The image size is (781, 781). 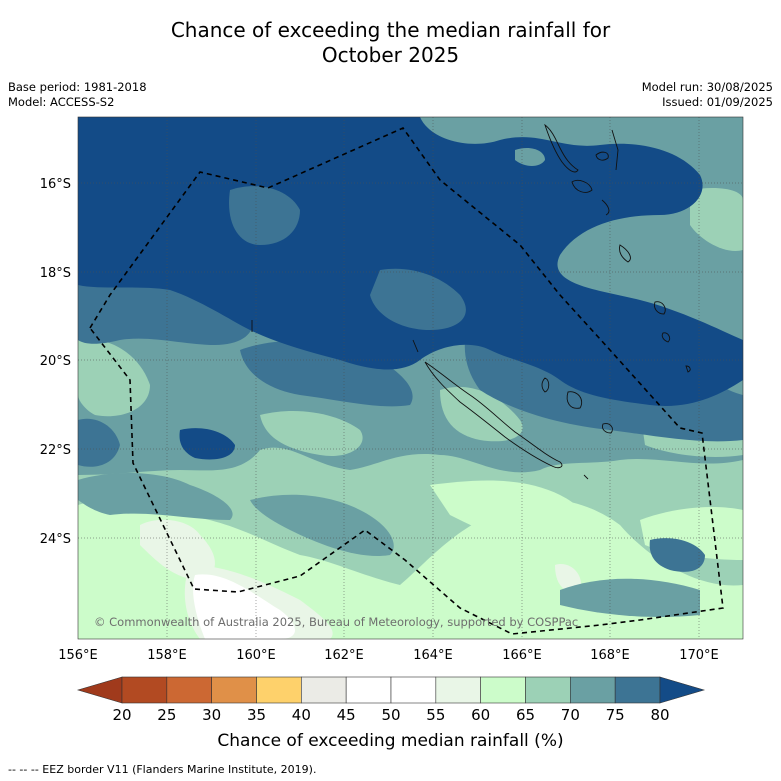 What do you see at coordinates (602, 156) in the screenshot?
I see `island-coast-a` at bounding box center [602, 156].